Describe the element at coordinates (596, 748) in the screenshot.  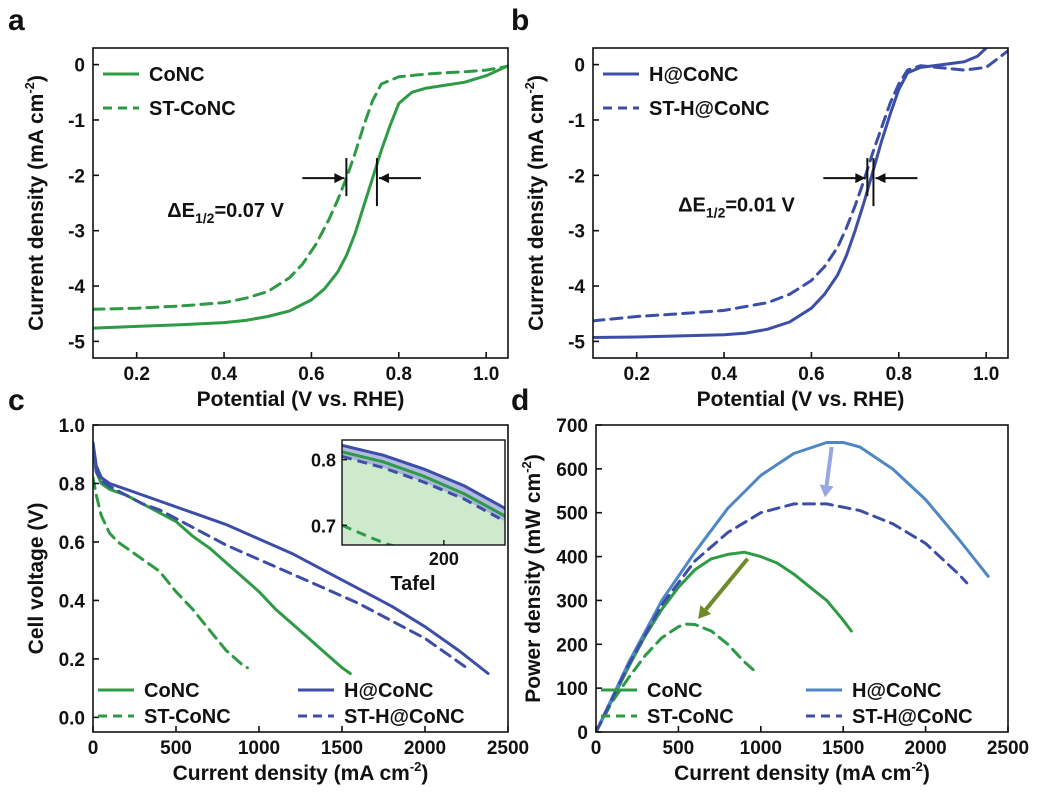
I see `x-tick-label: 0` at that location.